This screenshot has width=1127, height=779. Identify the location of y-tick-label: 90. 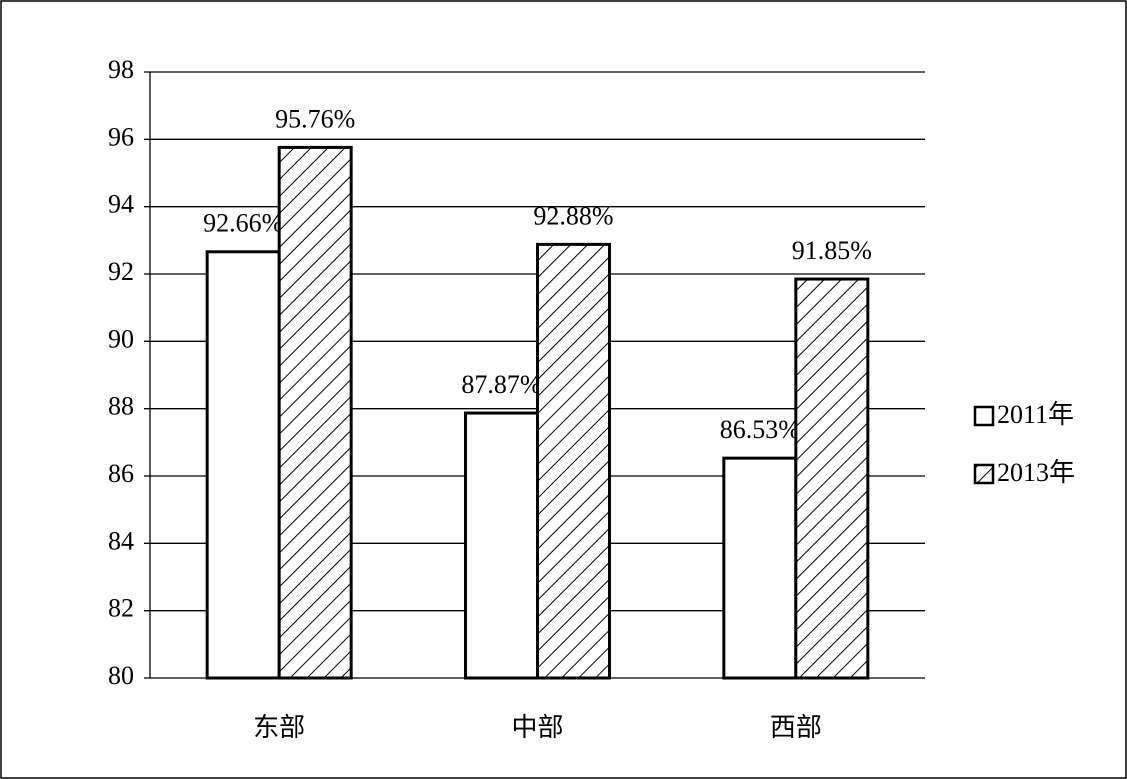
(121, 338).